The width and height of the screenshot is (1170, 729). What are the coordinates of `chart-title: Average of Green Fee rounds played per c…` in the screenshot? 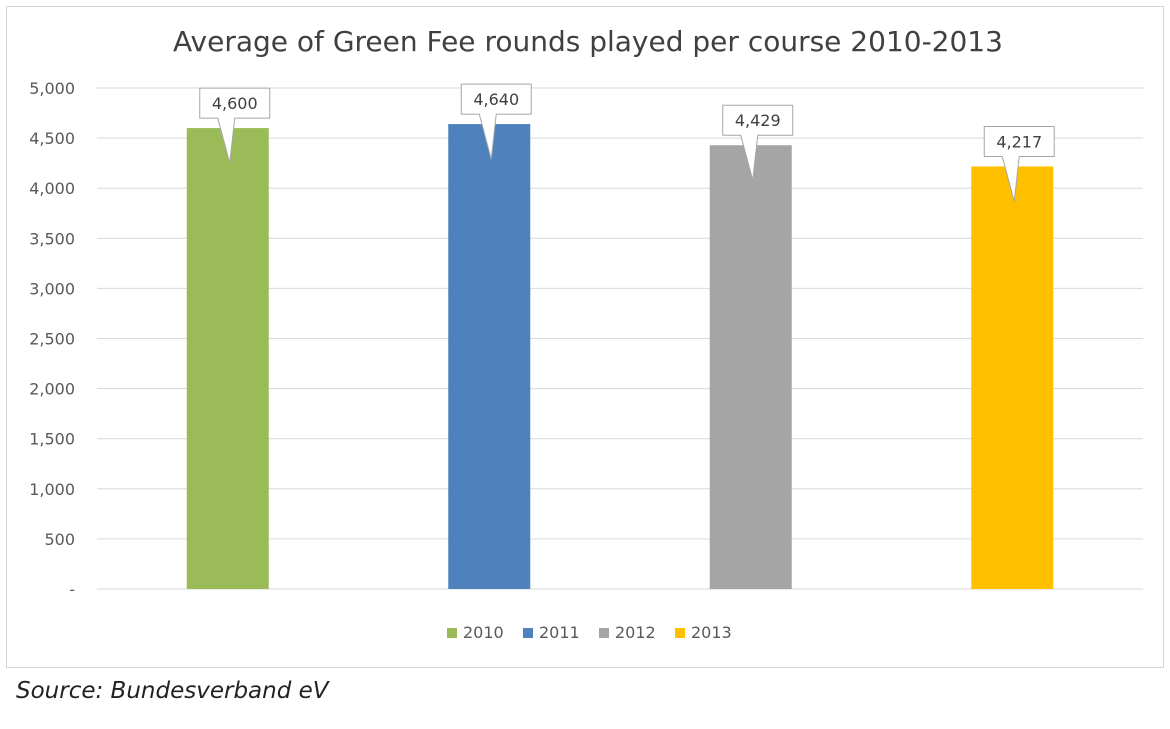 It's located at (588, 41).